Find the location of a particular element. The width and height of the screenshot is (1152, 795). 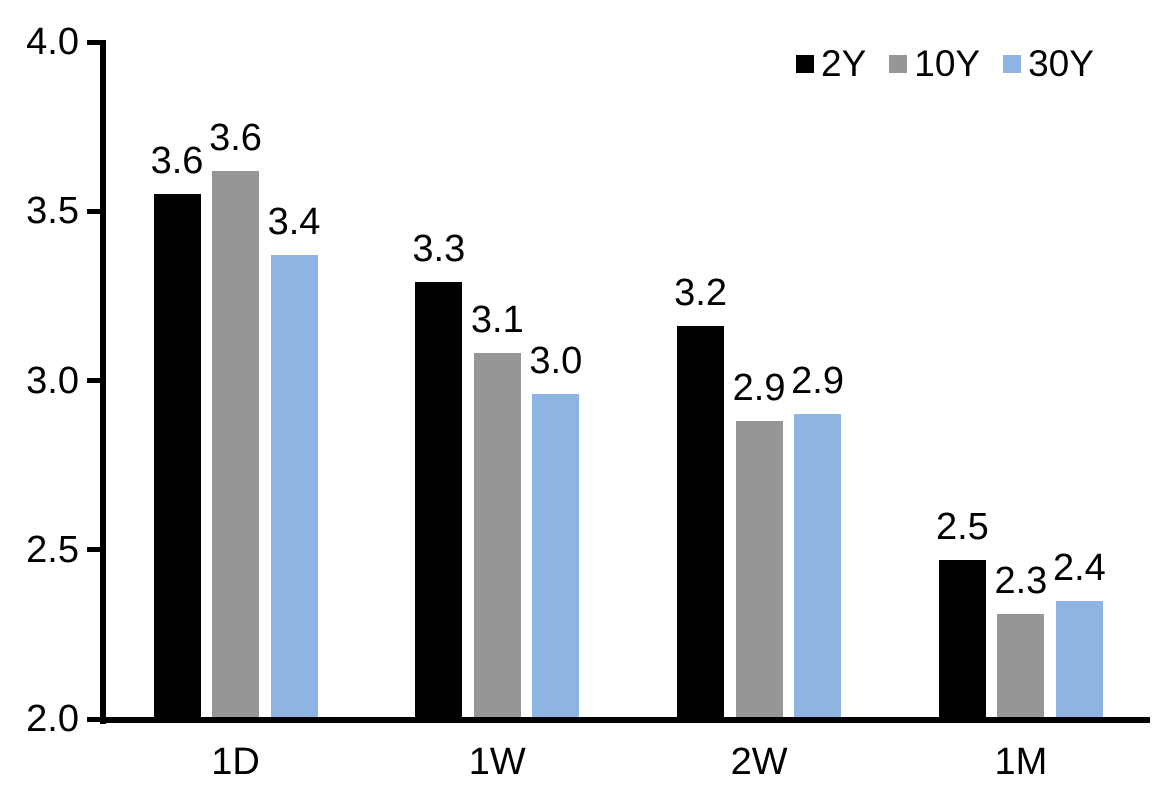

x-axis-label-1m: 1M is located at coordinates (1021, 762).